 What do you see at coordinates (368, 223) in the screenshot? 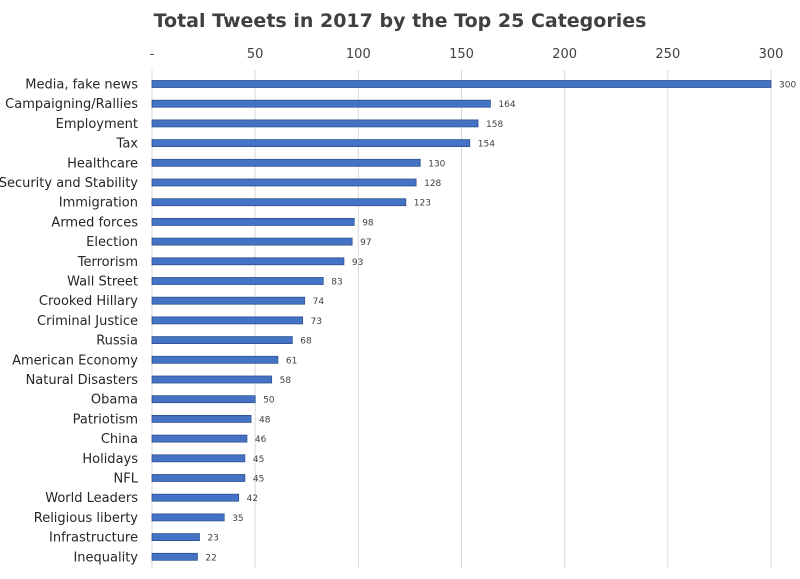
I see `data-label: 98` at bounding box center [368, 223].